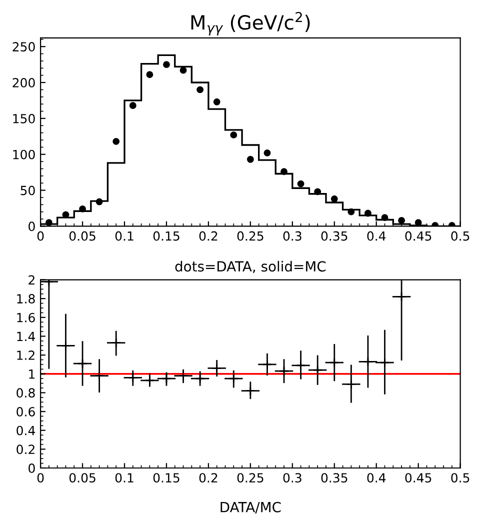 The image size is (477, 520). Describe the element at coordinates (24, 155) in the screenshot. I see `y-tick-label: 100` at that location.